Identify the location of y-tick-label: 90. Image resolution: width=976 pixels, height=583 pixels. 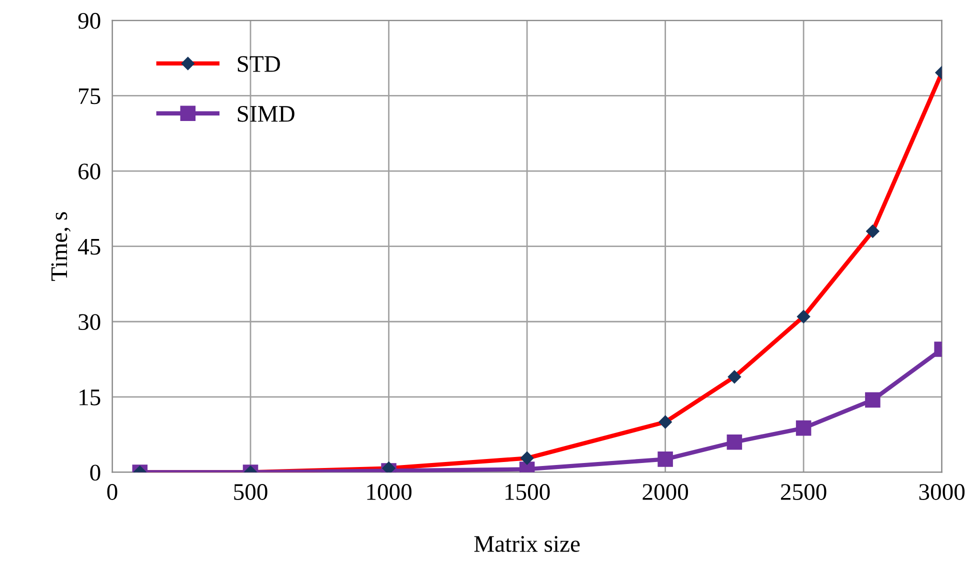
(89, 20).